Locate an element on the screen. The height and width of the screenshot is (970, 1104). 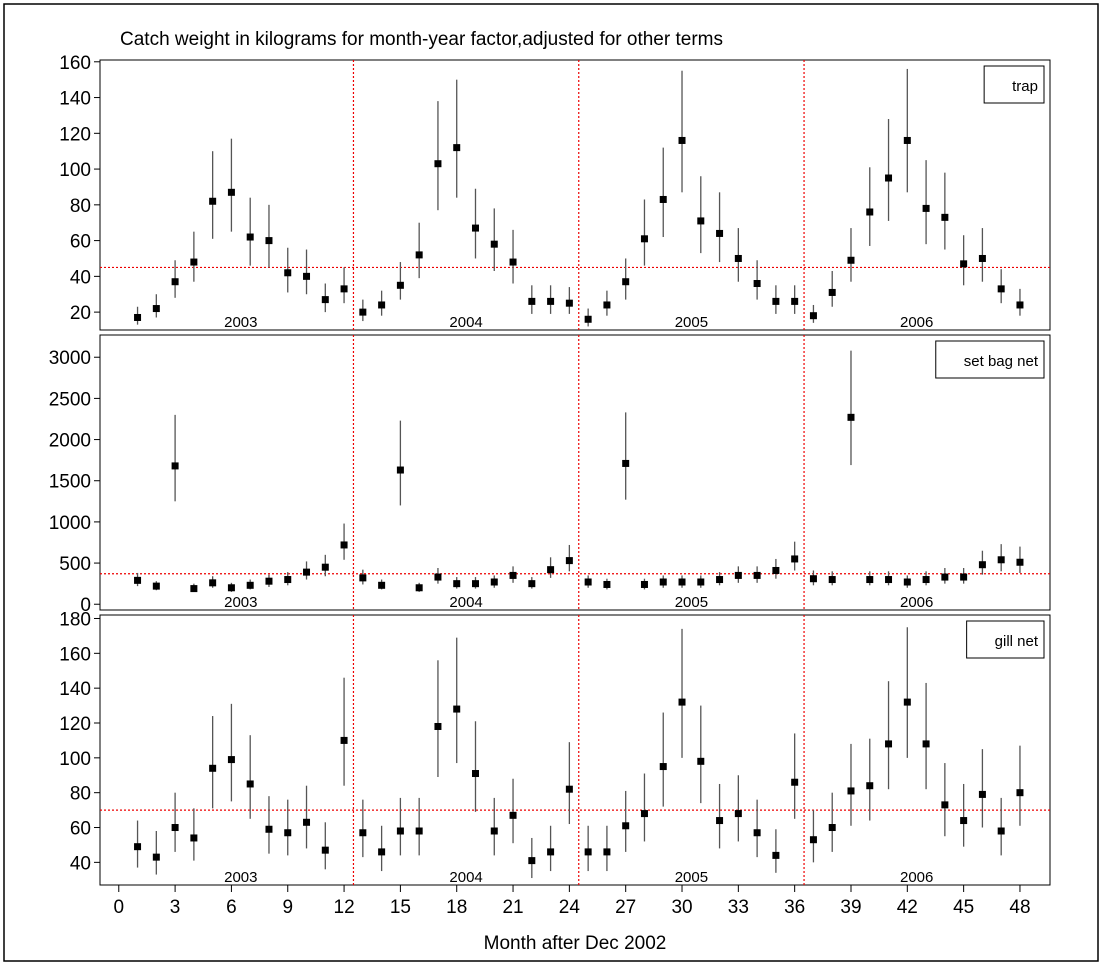
x-tick-label: 0 is located at coordinates (118, 907).